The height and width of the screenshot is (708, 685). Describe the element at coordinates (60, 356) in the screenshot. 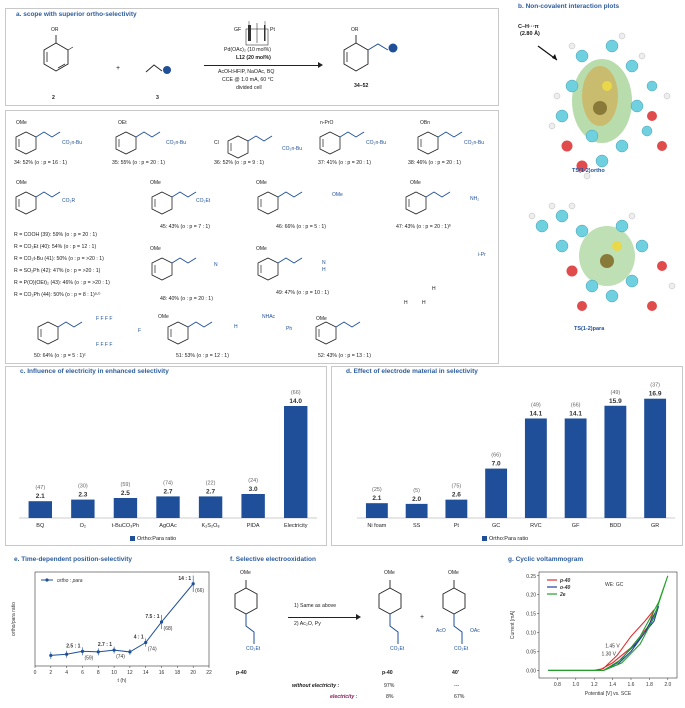

I see `compound-50-label: 50: 64% (o : p = 5 : 1)ᶜ` at that location.